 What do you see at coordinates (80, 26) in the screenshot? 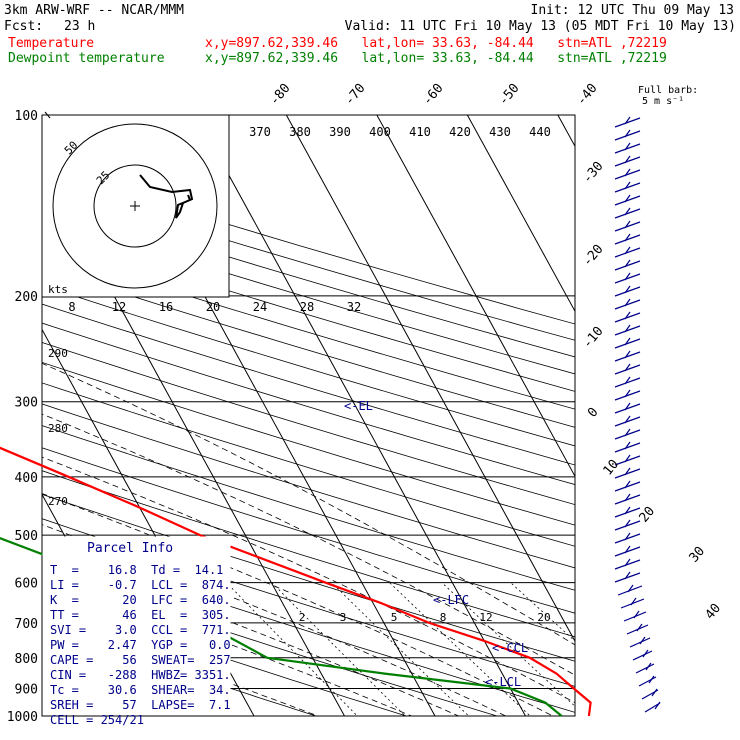
I see `forecast-hours: 23 h` at bounding box center [80, 26].